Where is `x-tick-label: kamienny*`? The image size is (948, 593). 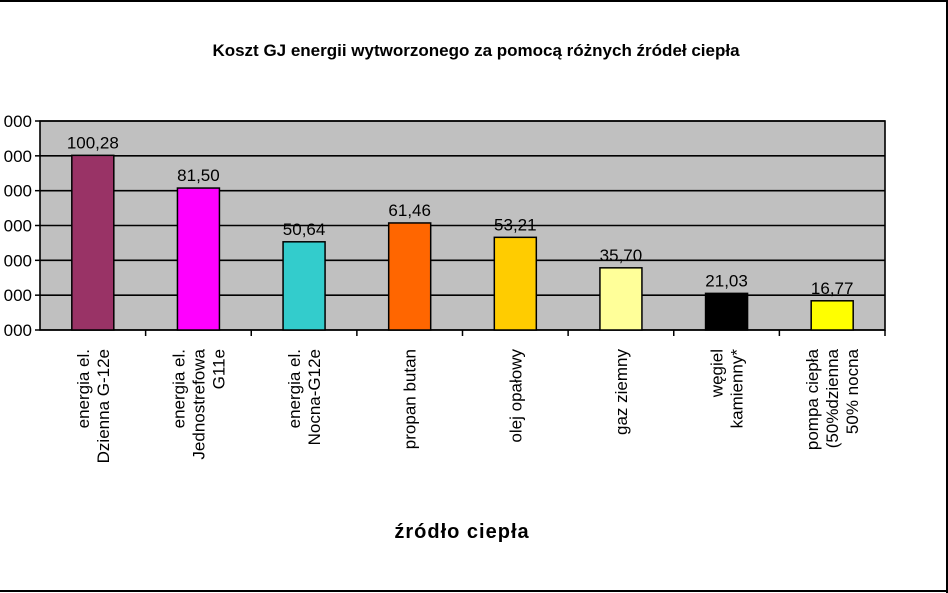
x-tick-label: kamienny* is located at coordinates (737, 389).